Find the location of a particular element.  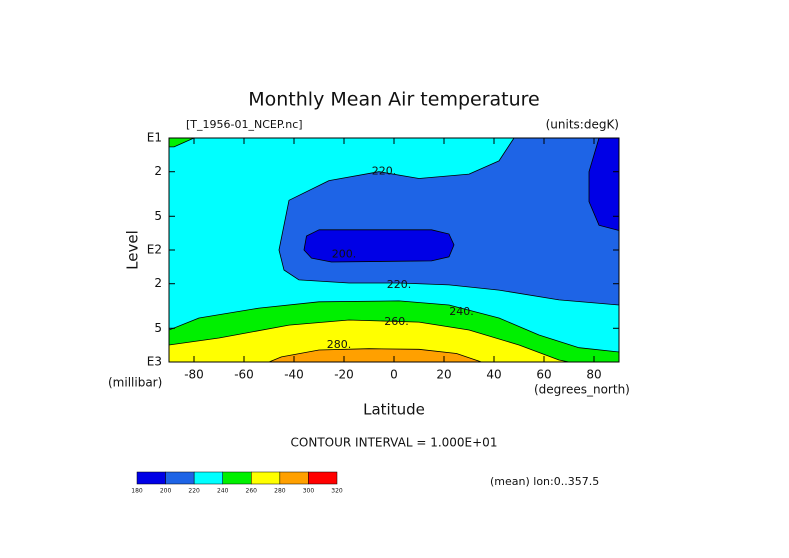

x-tick-label: -40 is located at coordinates (294, 375).